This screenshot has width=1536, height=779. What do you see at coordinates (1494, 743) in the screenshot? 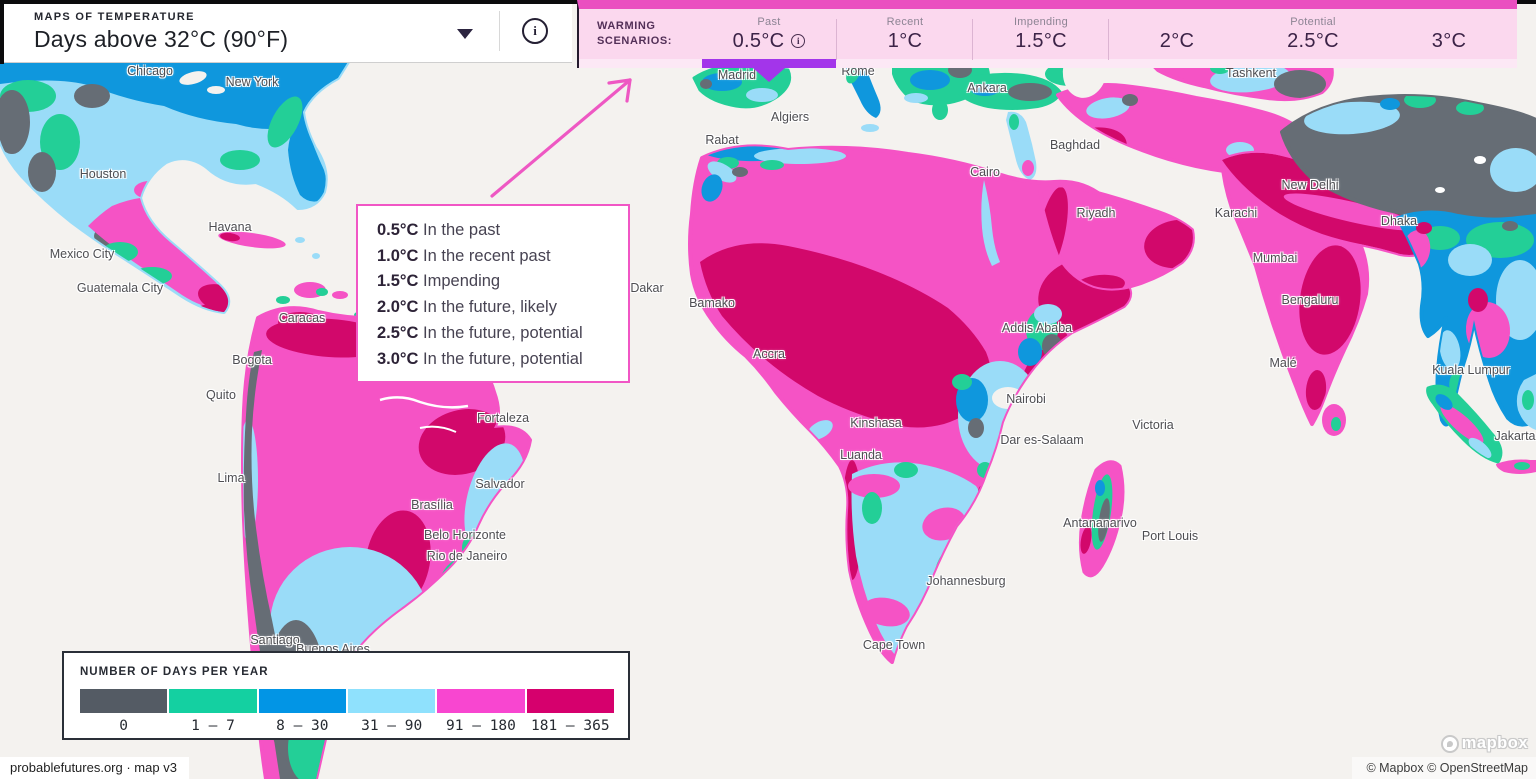
I see `mapbox-wordmark: mapbox` at bounding box center [1494, 743].